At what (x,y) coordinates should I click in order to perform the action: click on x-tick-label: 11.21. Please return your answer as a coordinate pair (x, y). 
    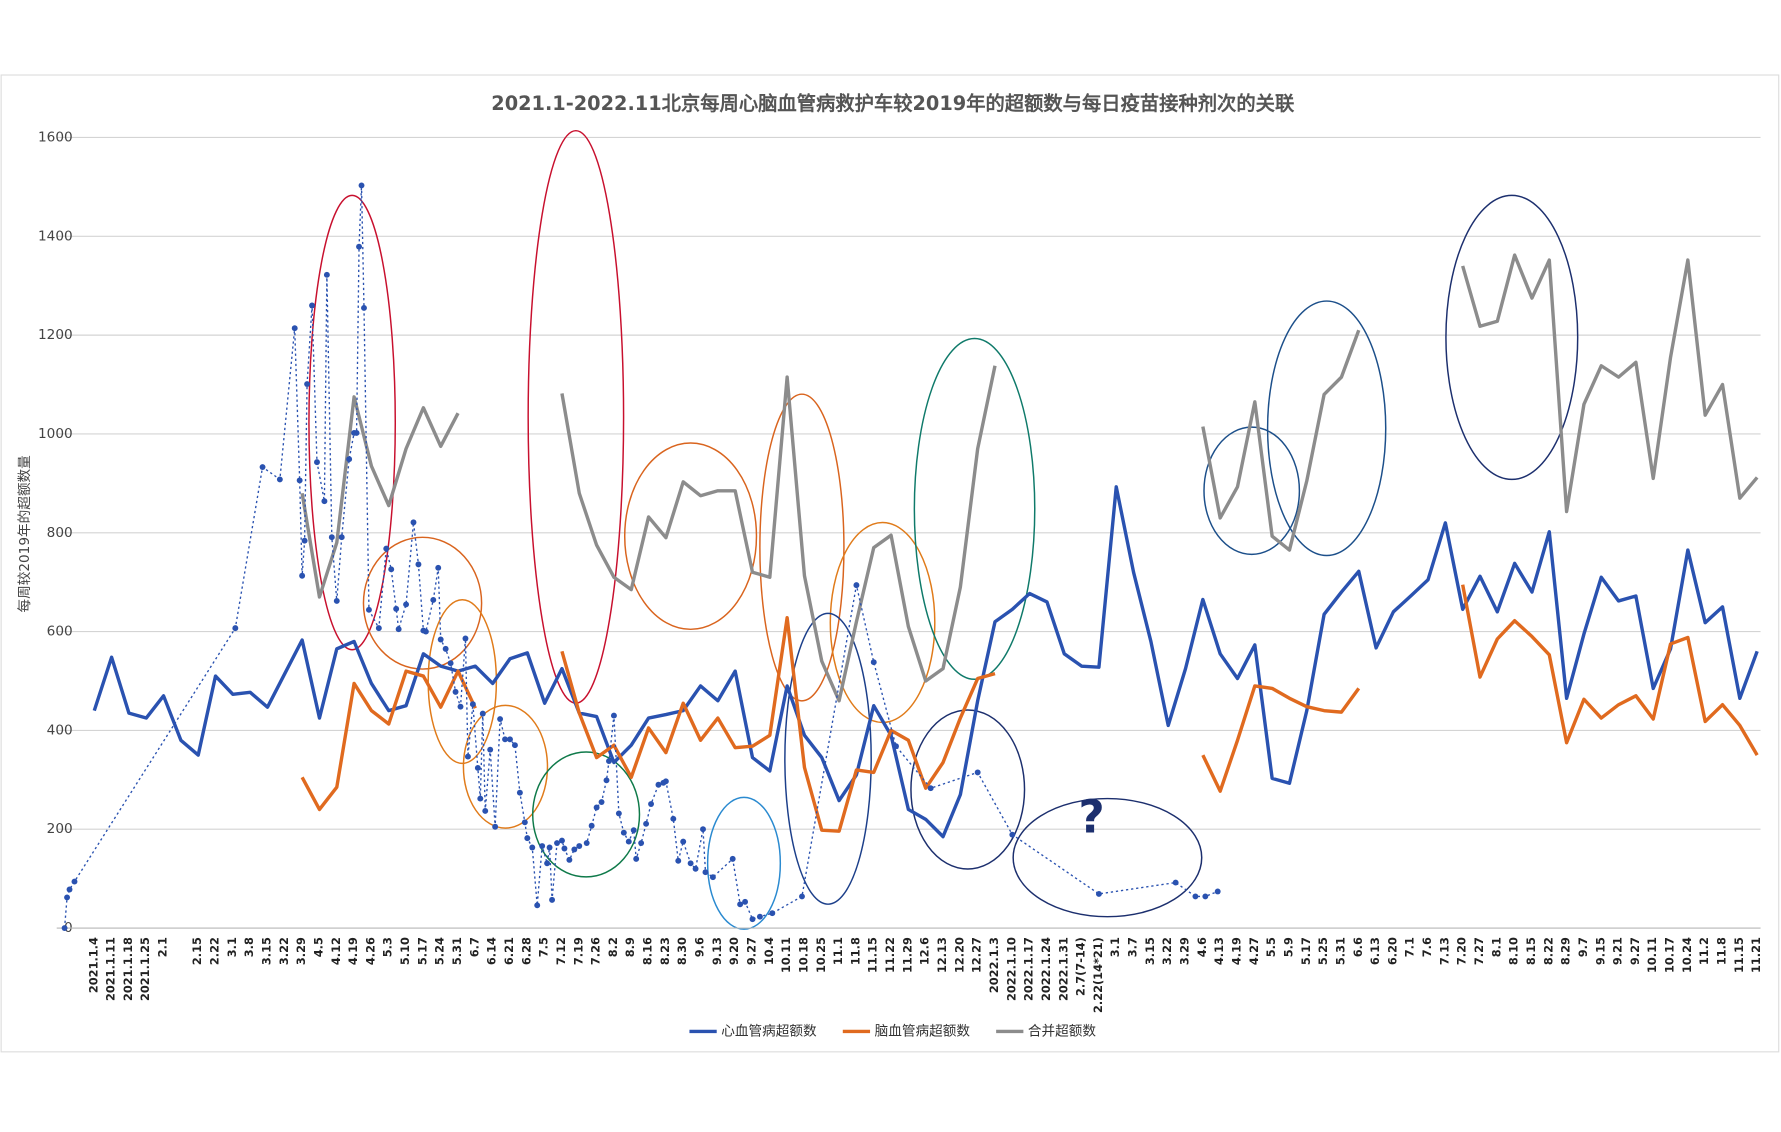
    Looking at the image, I should click on (1756, 955).